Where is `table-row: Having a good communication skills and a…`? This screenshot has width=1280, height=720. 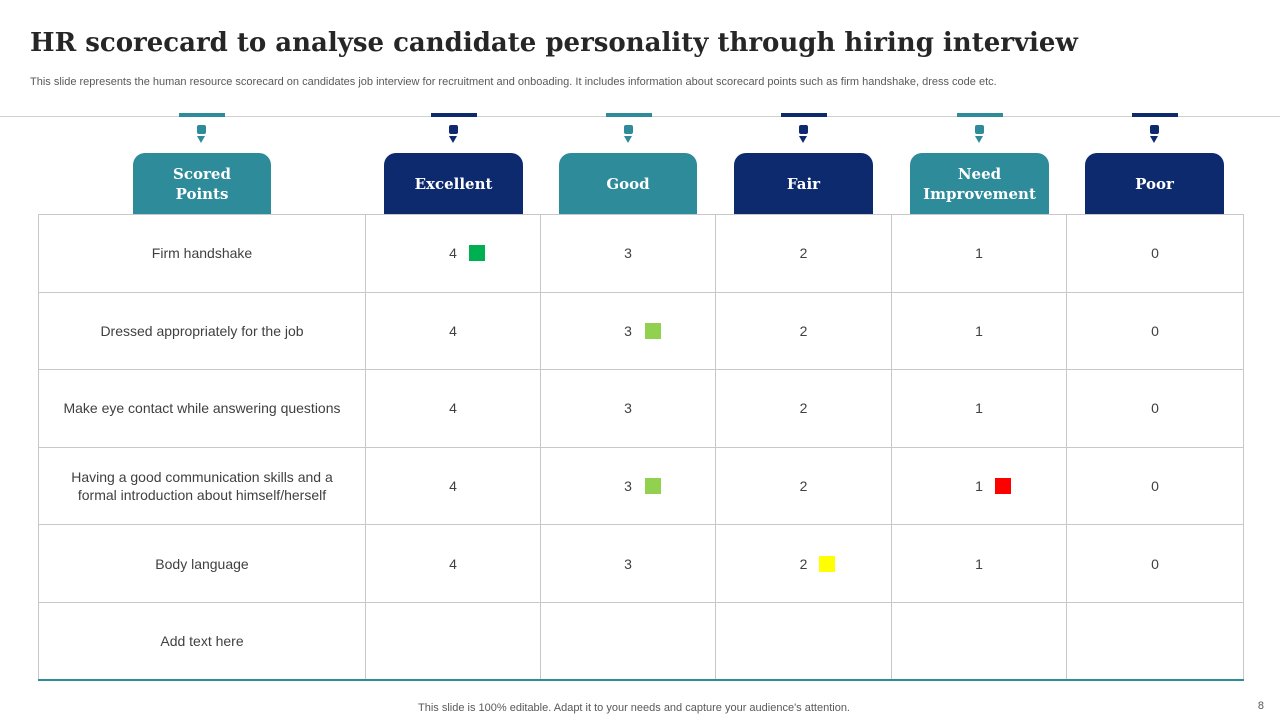 table-row: Having a good communication skills and a… is located at coordinates (641, 486).